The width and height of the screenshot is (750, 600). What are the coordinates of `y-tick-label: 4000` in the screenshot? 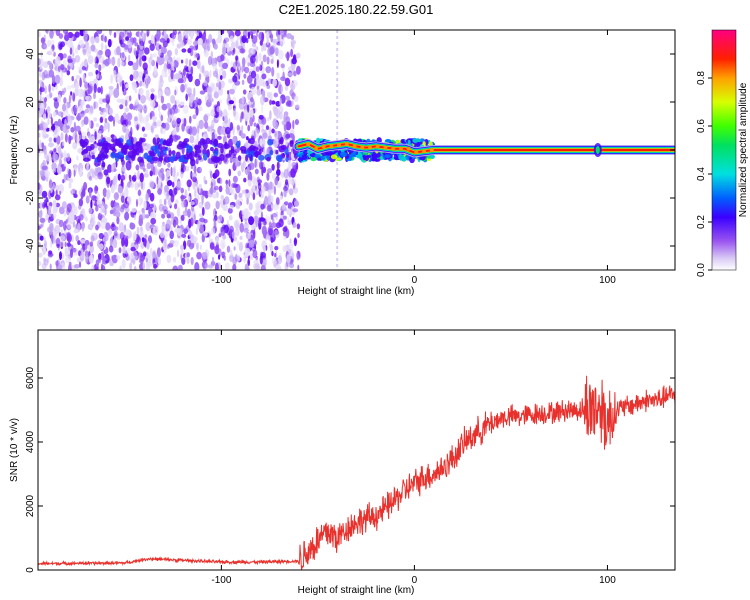 It's located at (30, 441).